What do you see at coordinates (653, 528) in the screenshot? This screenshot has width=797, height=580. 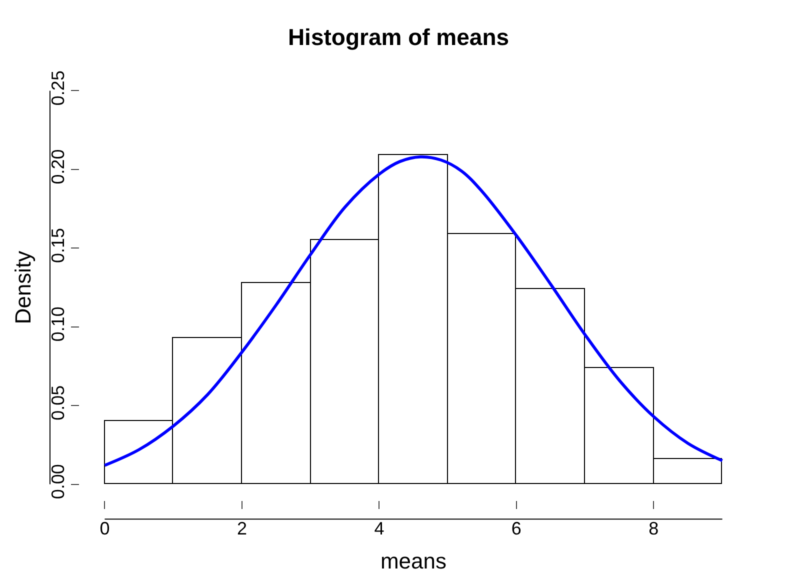 I see `x-tick-label: 8` at bounding box center [653, 528].